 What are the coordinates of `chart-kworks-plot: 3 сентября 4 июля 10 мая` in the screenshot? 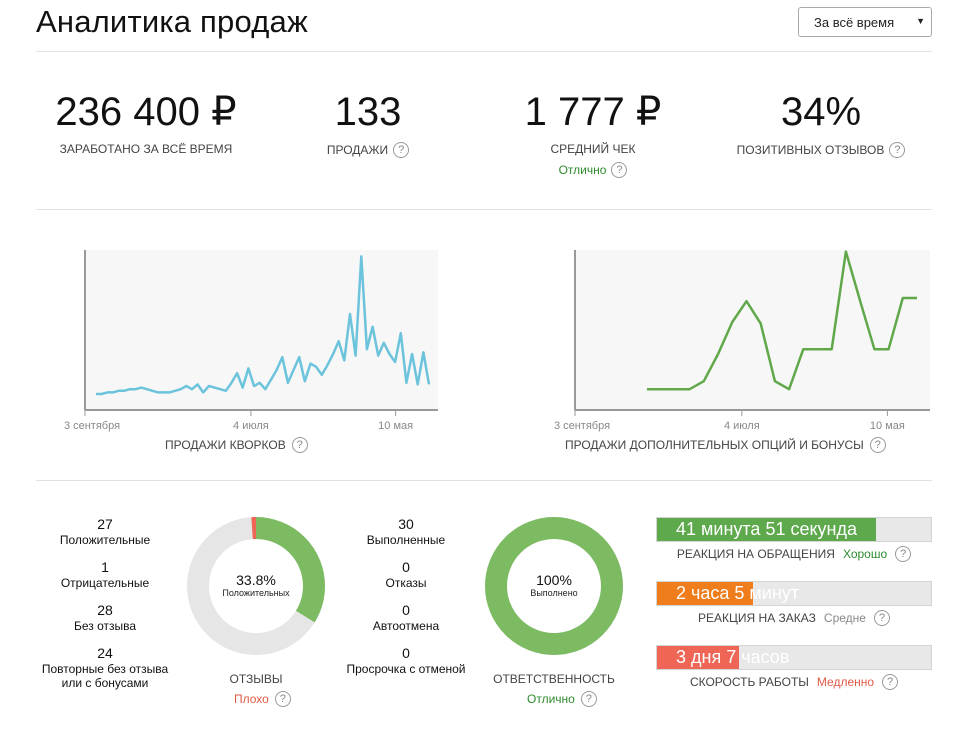 It's located at (251, 341).